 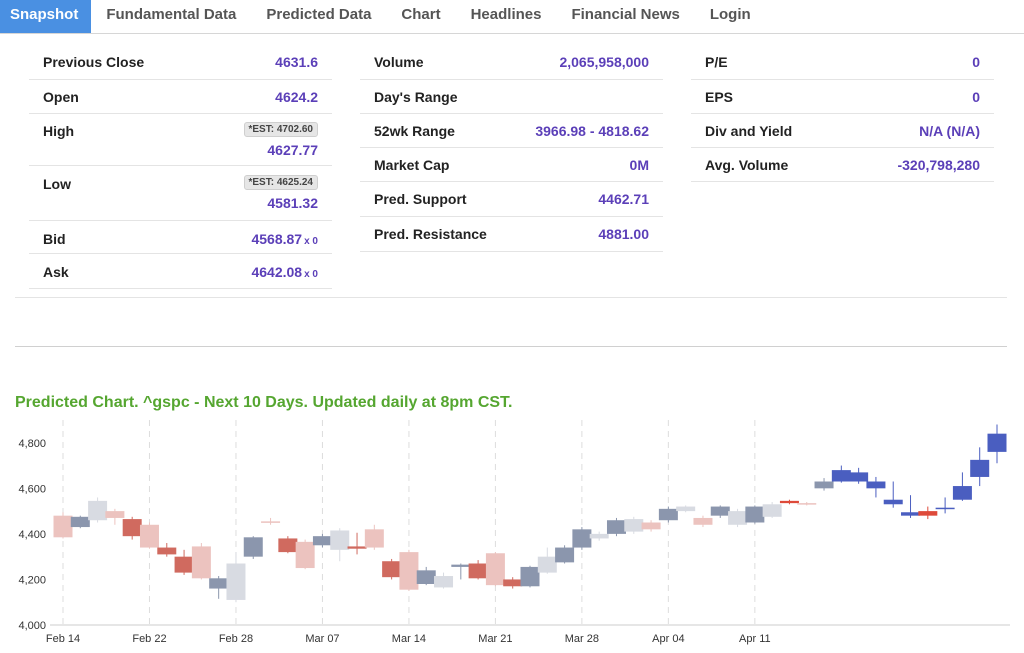 I want to click on row-eps: EPS 0, so click(x=842, y=97).